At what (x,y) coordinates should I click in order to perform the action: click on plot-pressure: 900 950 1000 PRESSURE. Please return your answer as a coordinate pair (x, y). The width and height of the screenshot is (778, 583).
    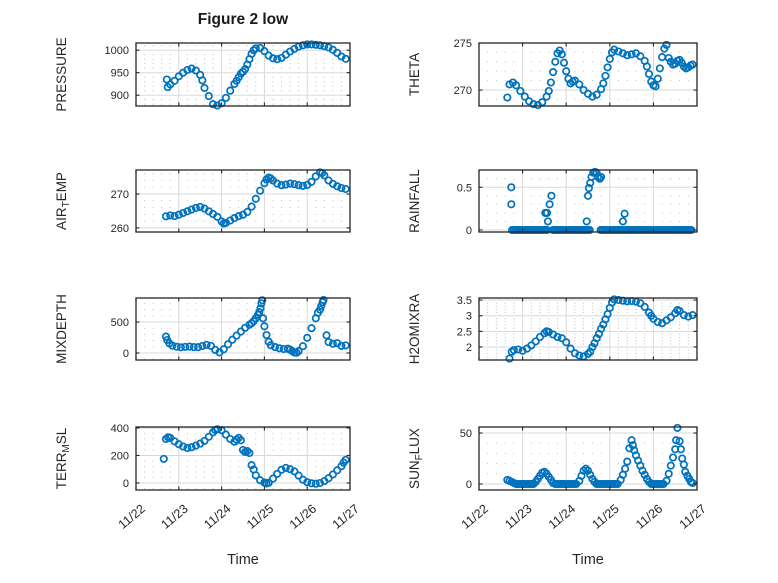
    Looking at the image, I should click on (202, 74).